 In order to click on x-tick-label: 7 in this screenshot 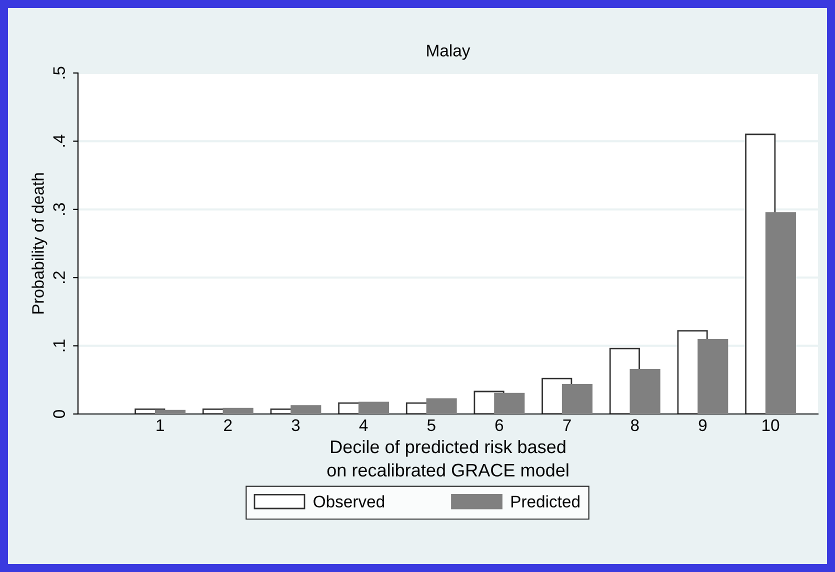, I will do `click(567, 425)`.